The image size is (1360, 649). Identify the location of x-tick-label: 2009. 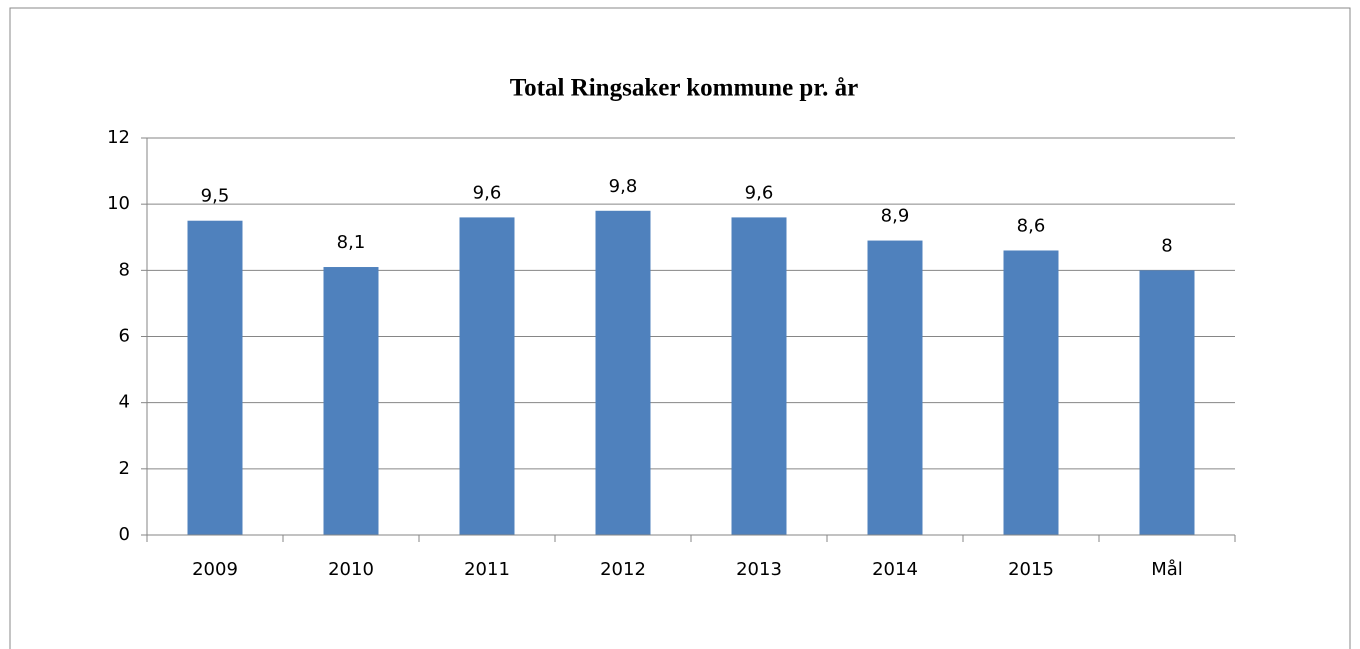
(215, 569).